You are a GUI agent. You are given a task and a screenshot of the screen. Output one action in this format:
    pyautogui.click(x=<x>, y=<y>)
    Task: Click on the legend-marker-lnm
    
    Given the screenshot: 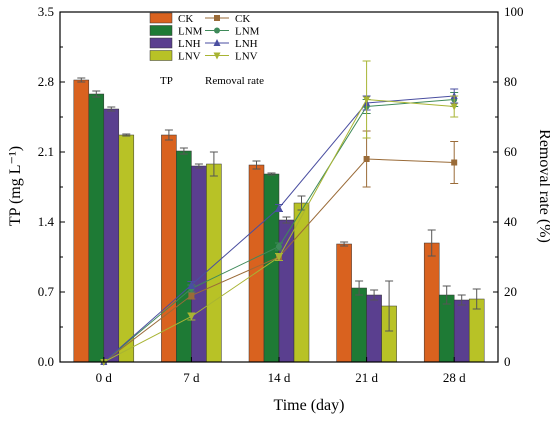 What is the action you would take?
    pyautogui.click(x=217, y=30)
    